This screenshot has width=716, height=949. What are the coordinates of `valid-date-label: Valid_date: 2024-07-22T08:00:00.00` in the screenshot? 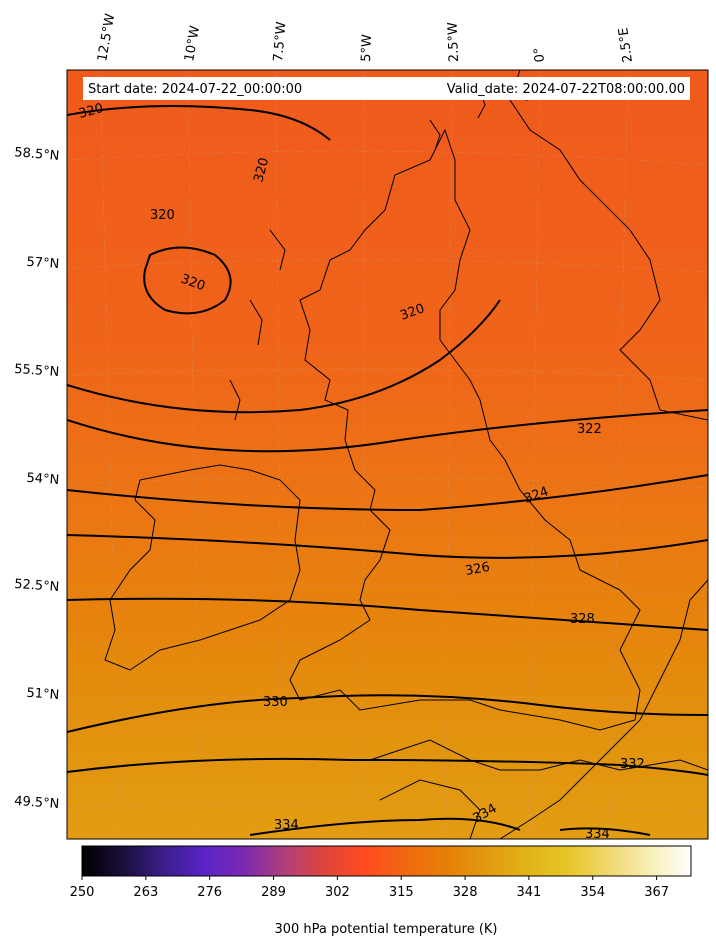 It's located at (566, 89).